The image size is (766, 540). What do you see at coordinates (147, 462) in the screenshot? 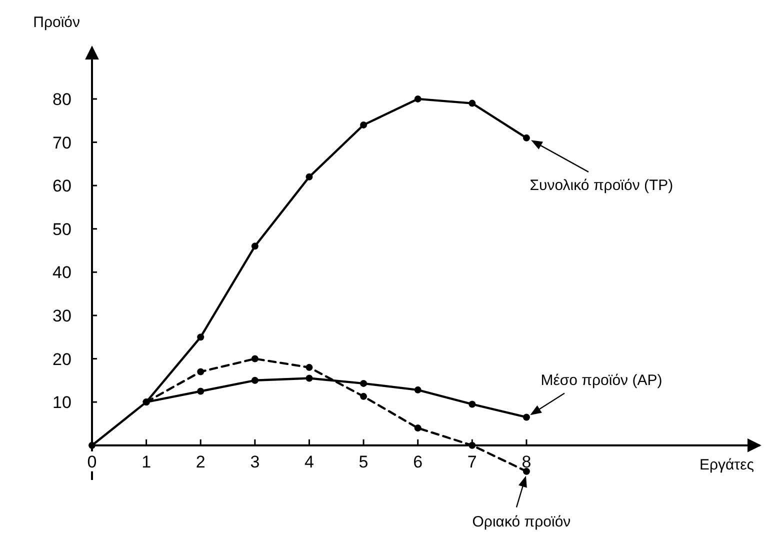
I see `x-tick-label: 1` at bounding box center [147, 462].